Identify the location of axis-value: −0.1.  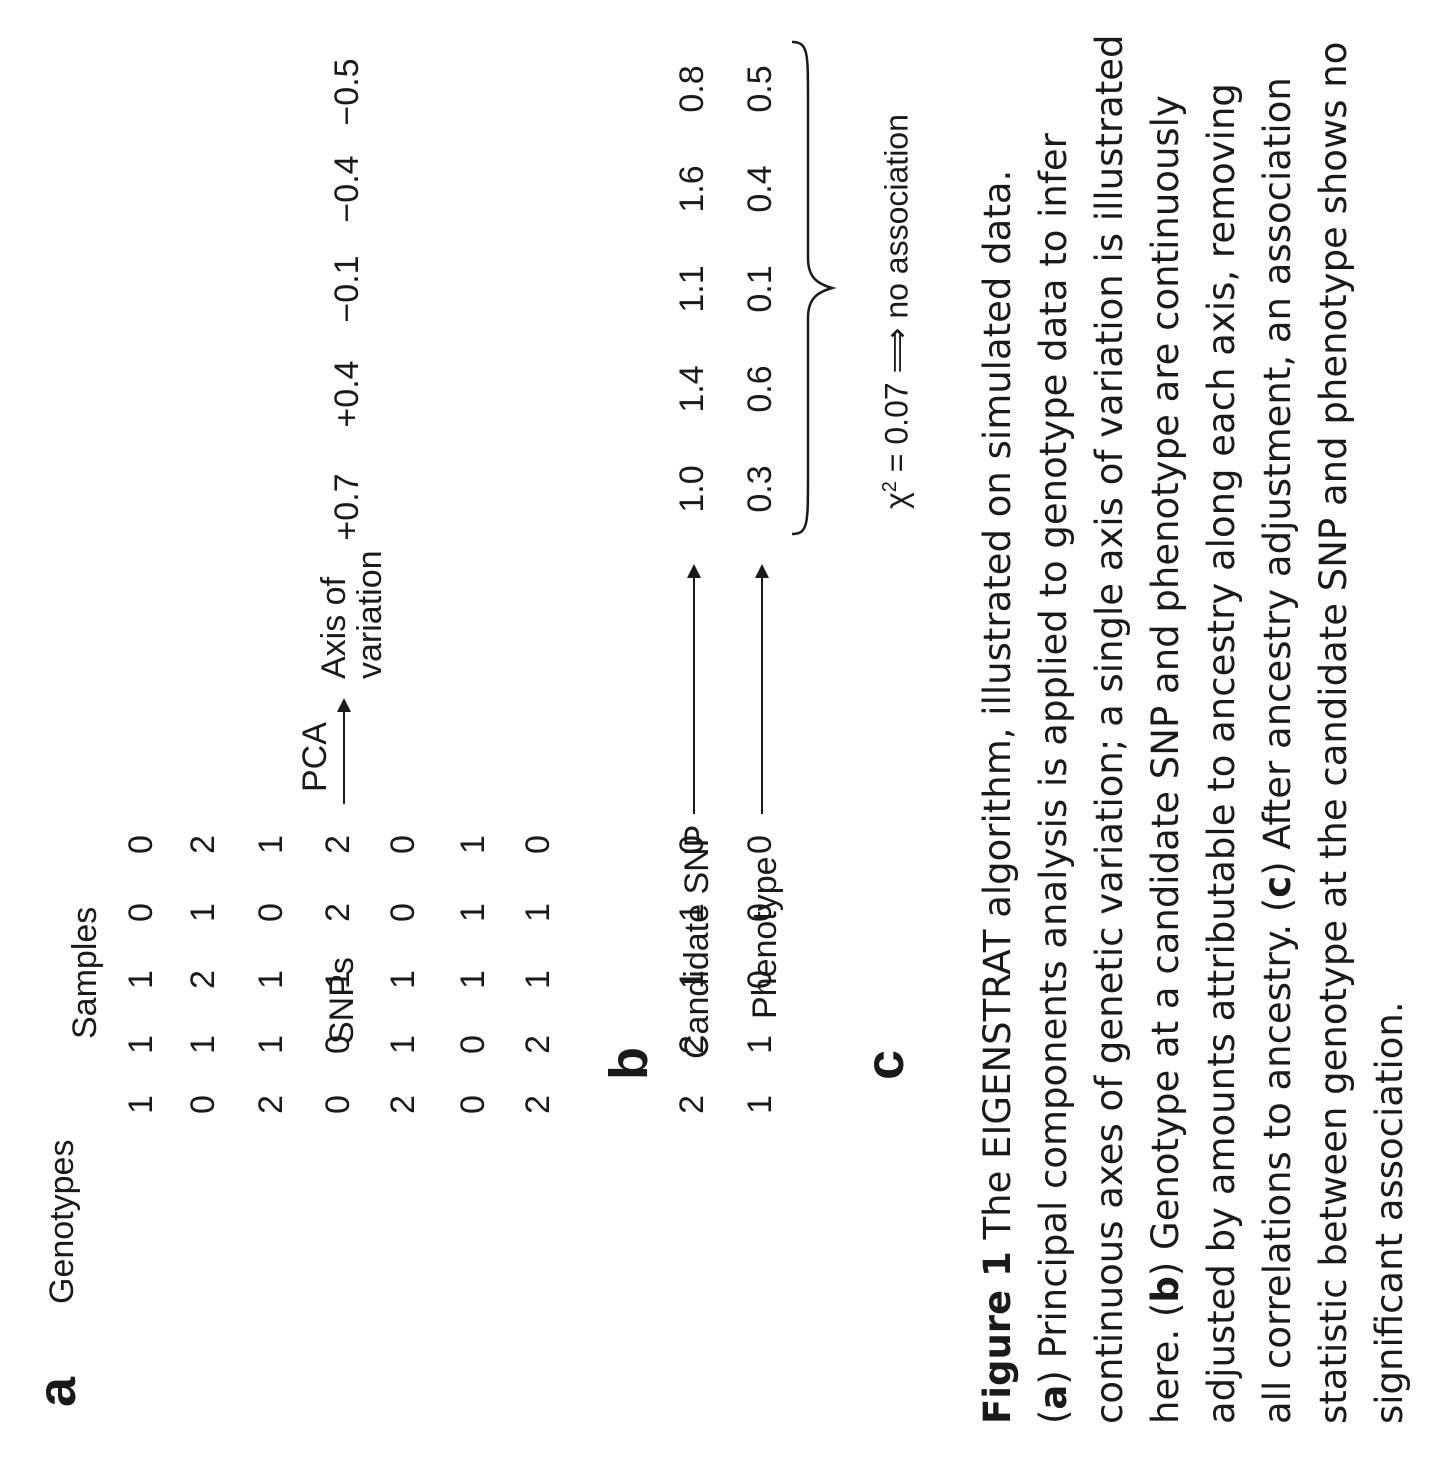
(347, 289).